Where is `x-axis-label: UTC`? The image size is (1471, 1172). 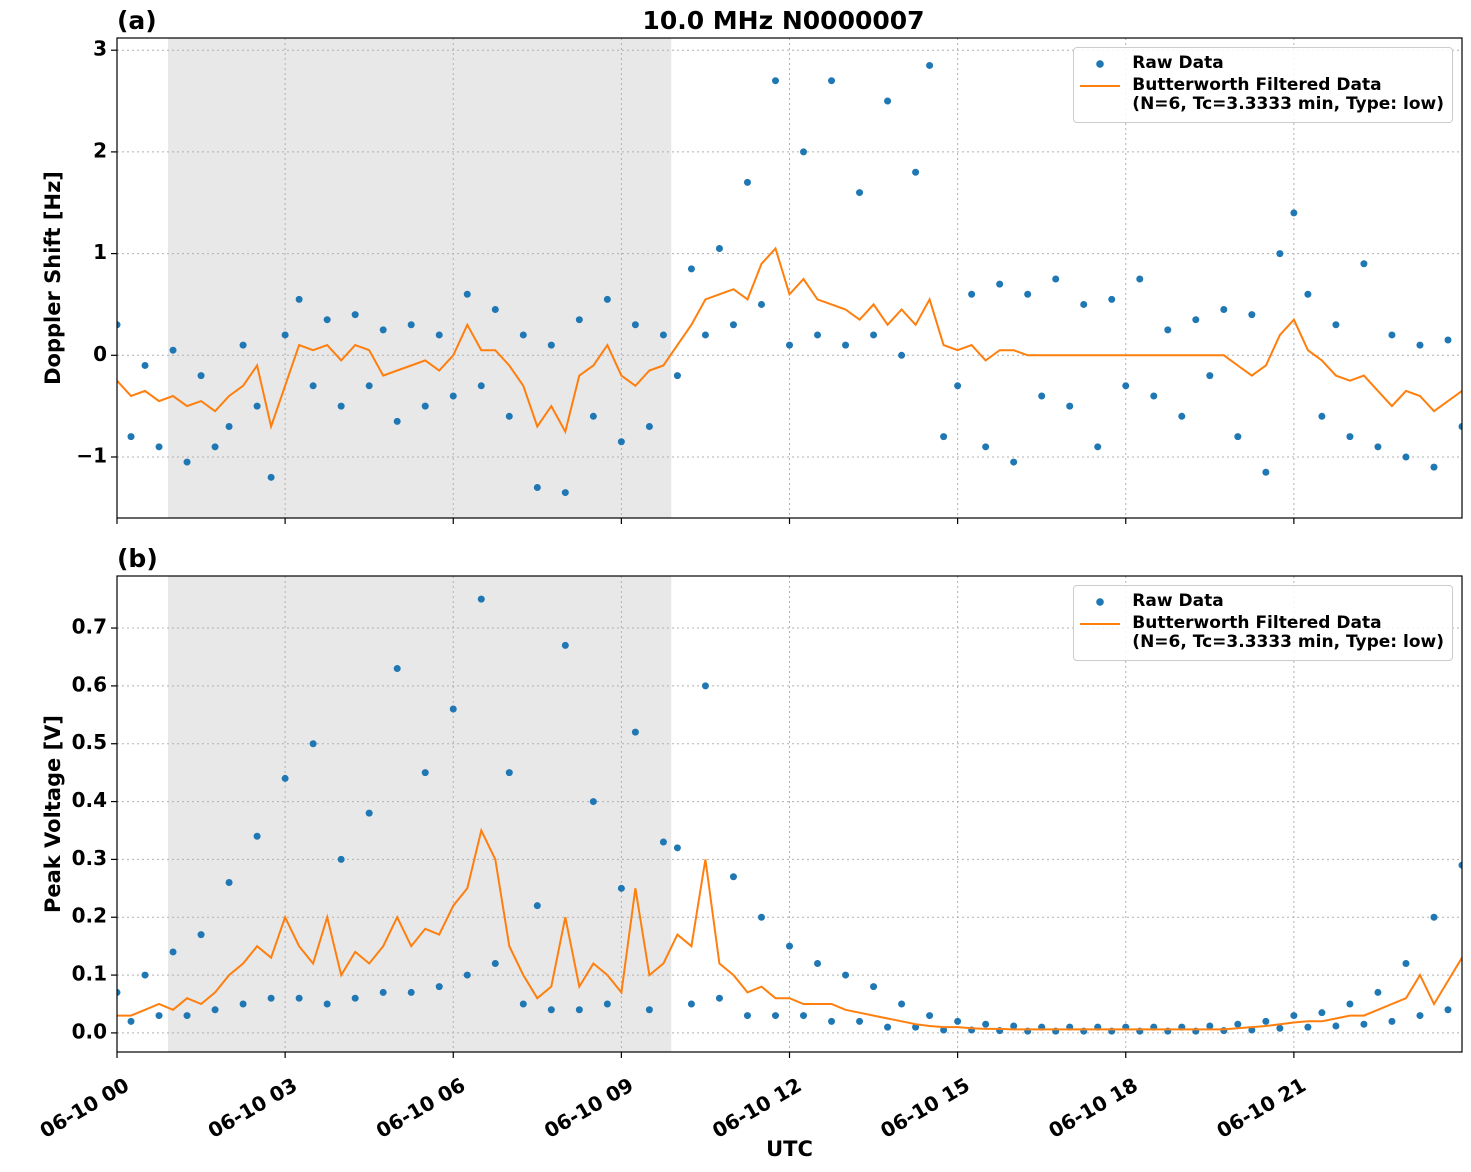 x-axis-label: UTC is located at coordinates (789, 1149).